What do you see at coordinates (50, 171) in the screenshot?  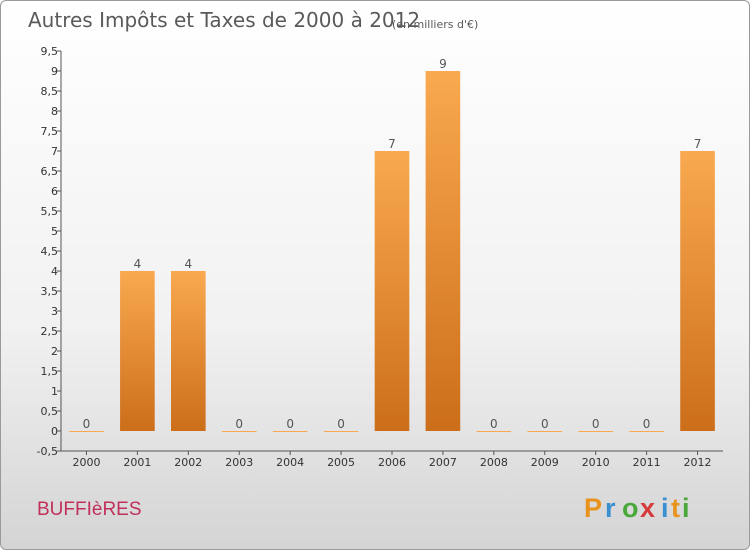 I see `y-tick-label: 6,5` at bounding box center [50, 171].